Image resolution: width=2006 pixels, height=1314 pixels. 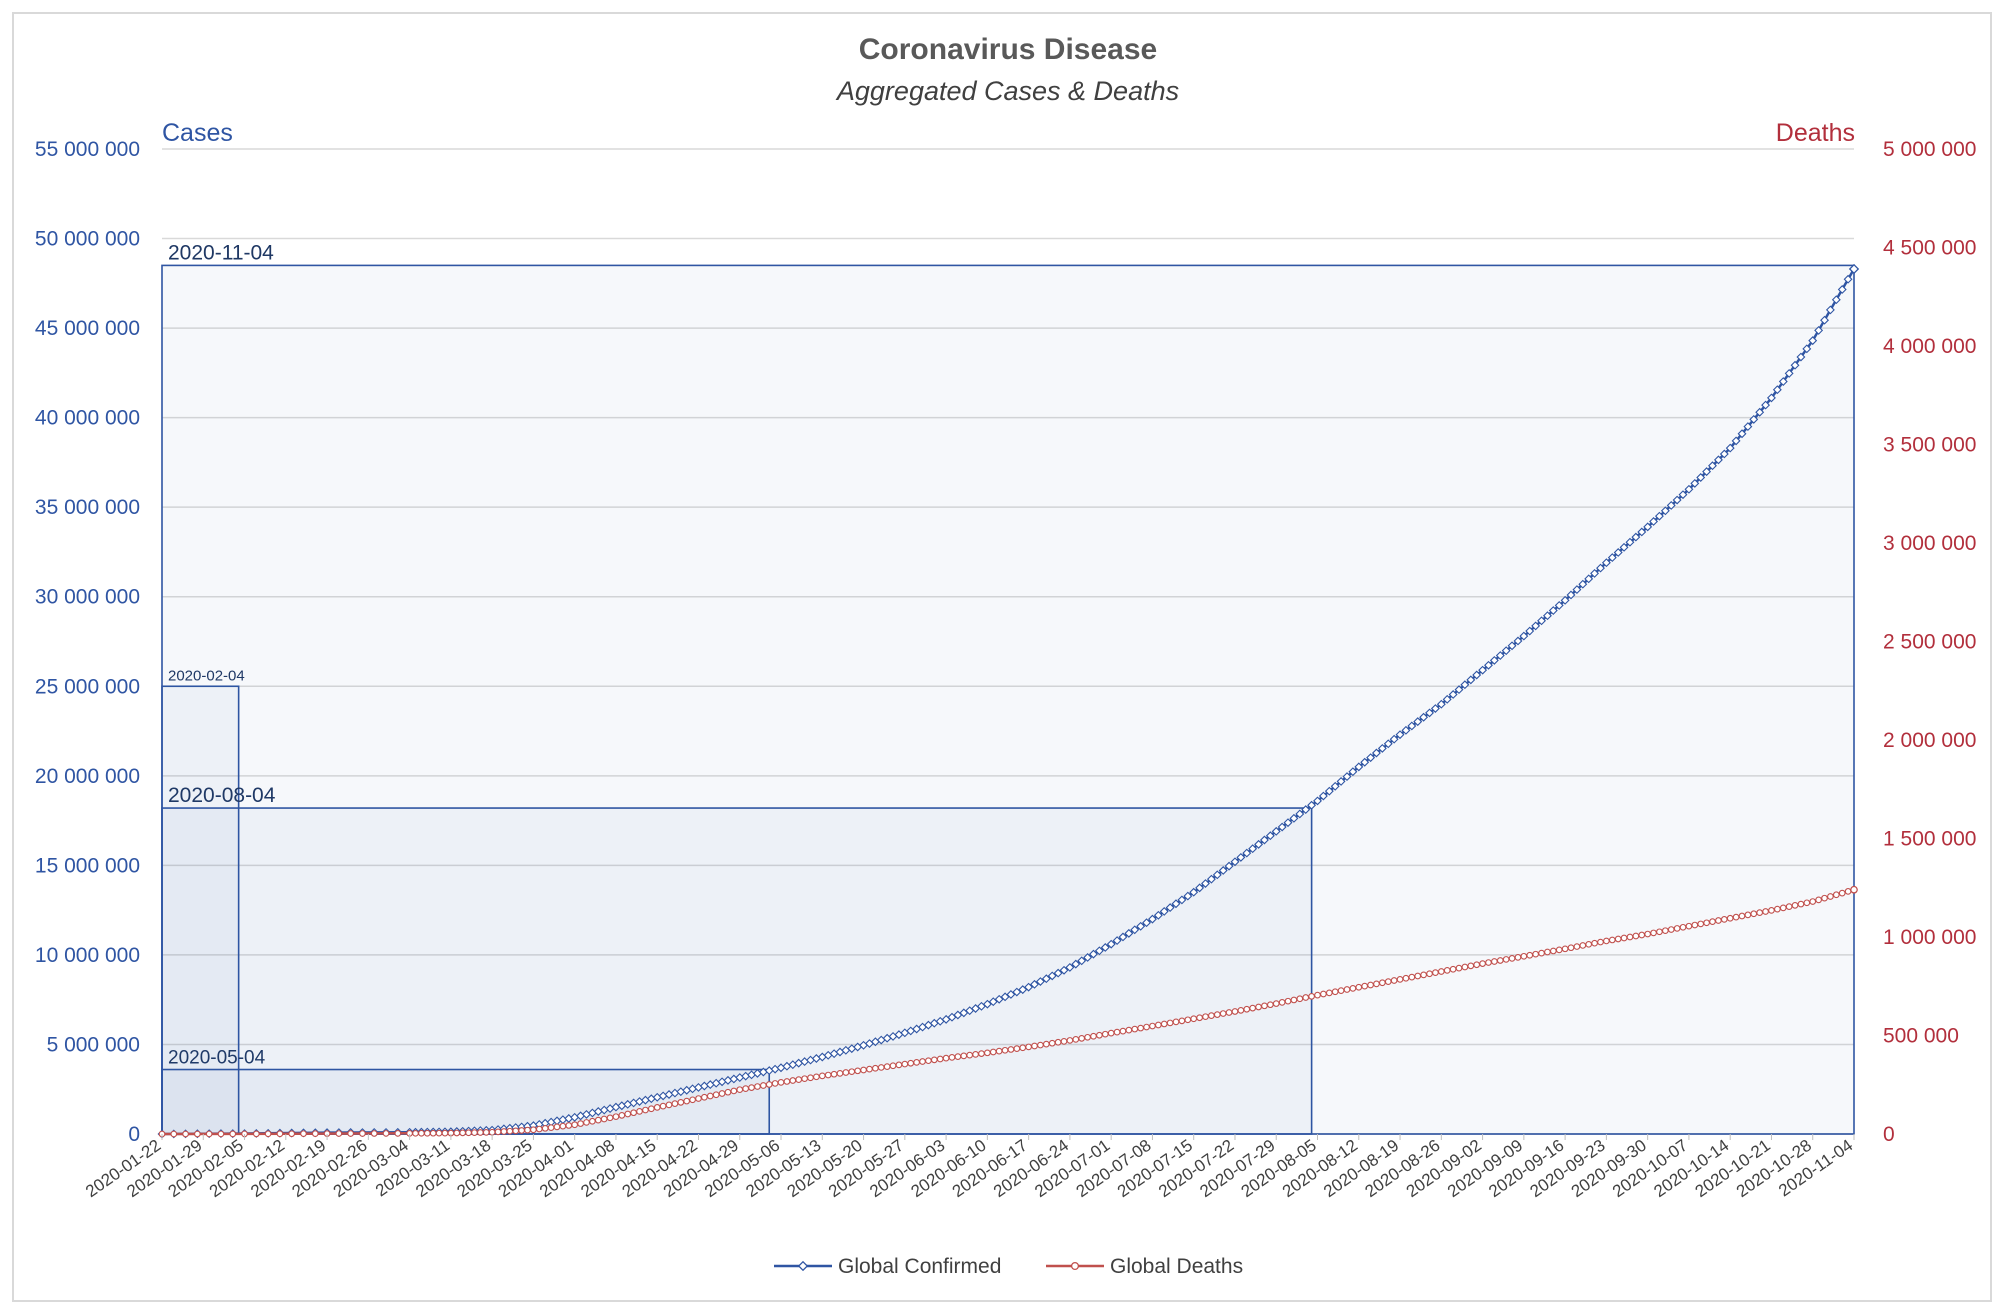 I want to click on annotation-label: 2020-02-04, so click(x=206, y=675).